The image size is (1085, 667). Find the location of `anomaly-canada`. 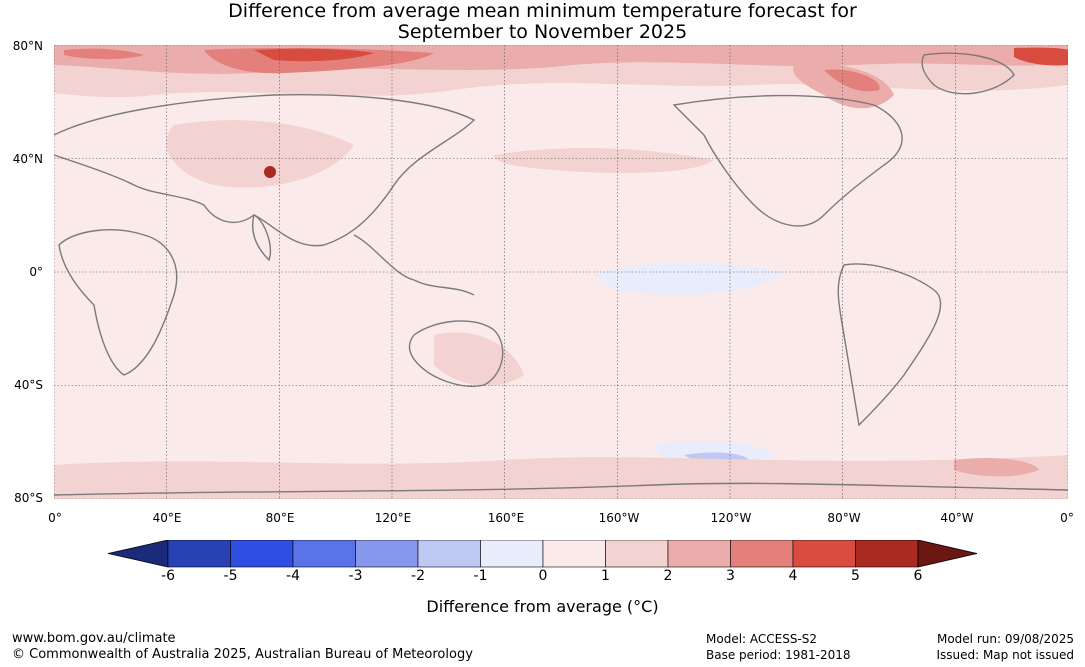

anomaly-canada is located at coordinates (843, 86).